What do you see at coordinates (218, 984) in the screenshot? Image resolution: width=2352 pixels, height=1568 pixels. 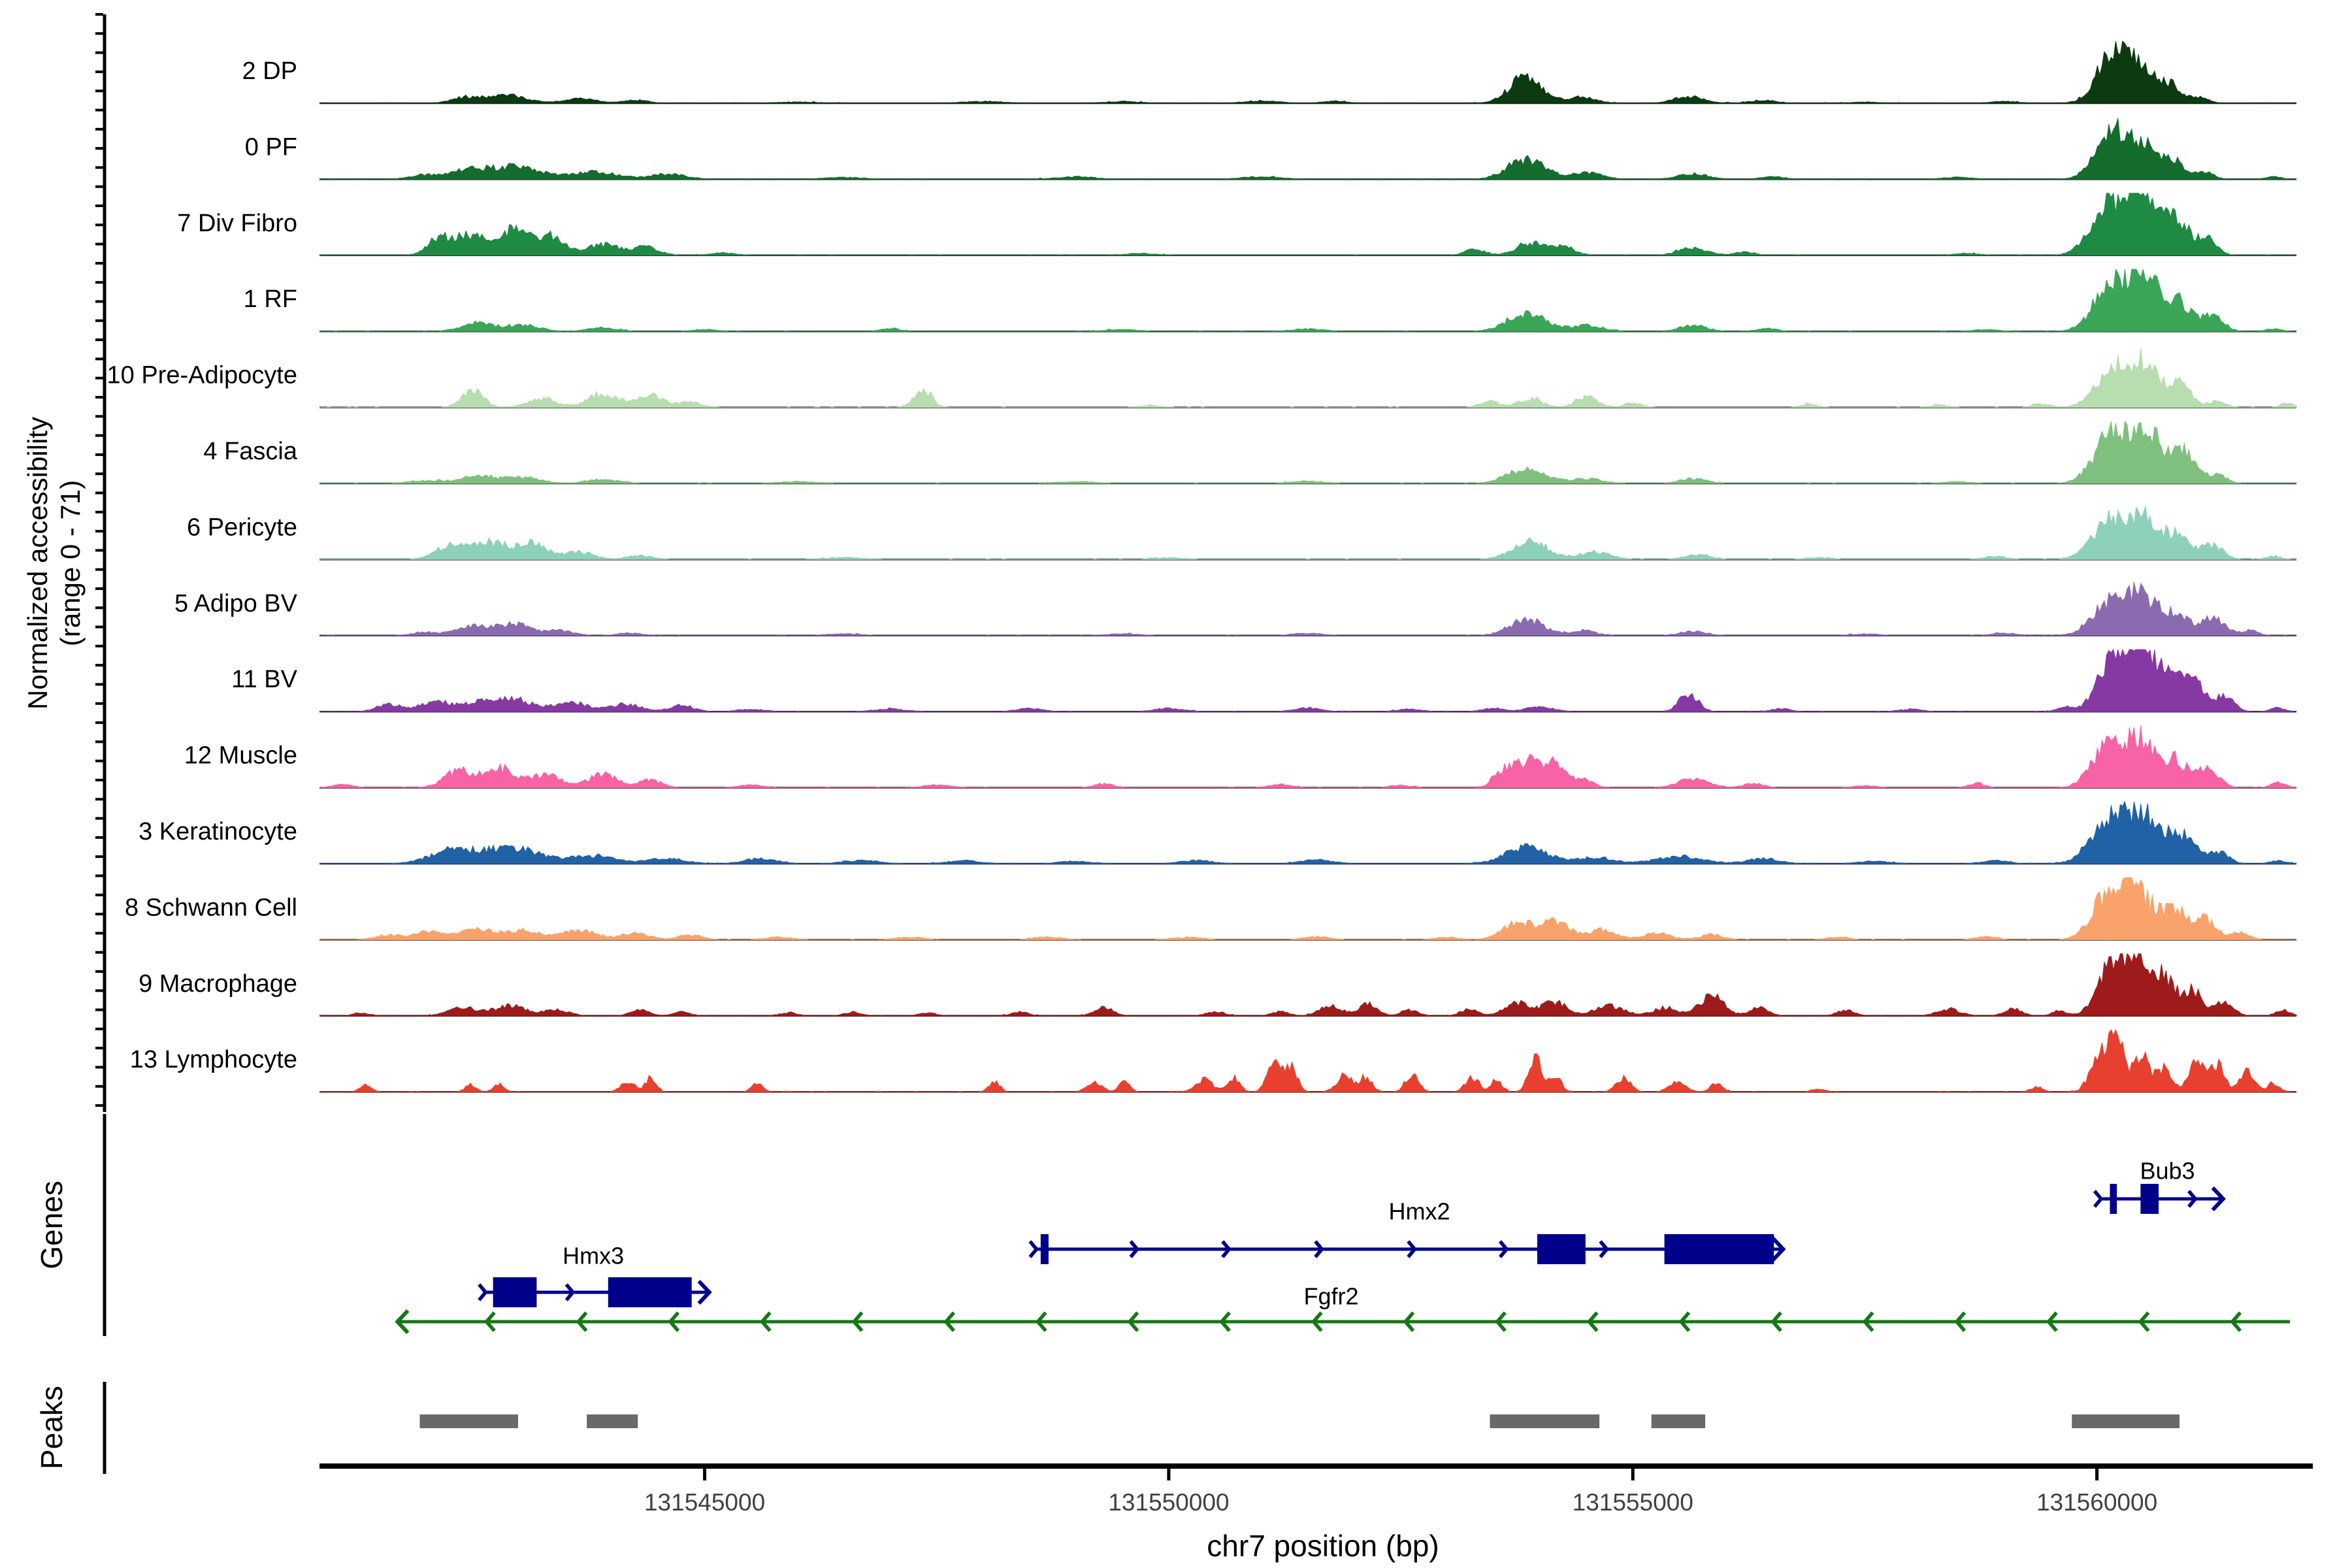 I see `track-label: 9 Macrophage` at bounding box center [218, 984].